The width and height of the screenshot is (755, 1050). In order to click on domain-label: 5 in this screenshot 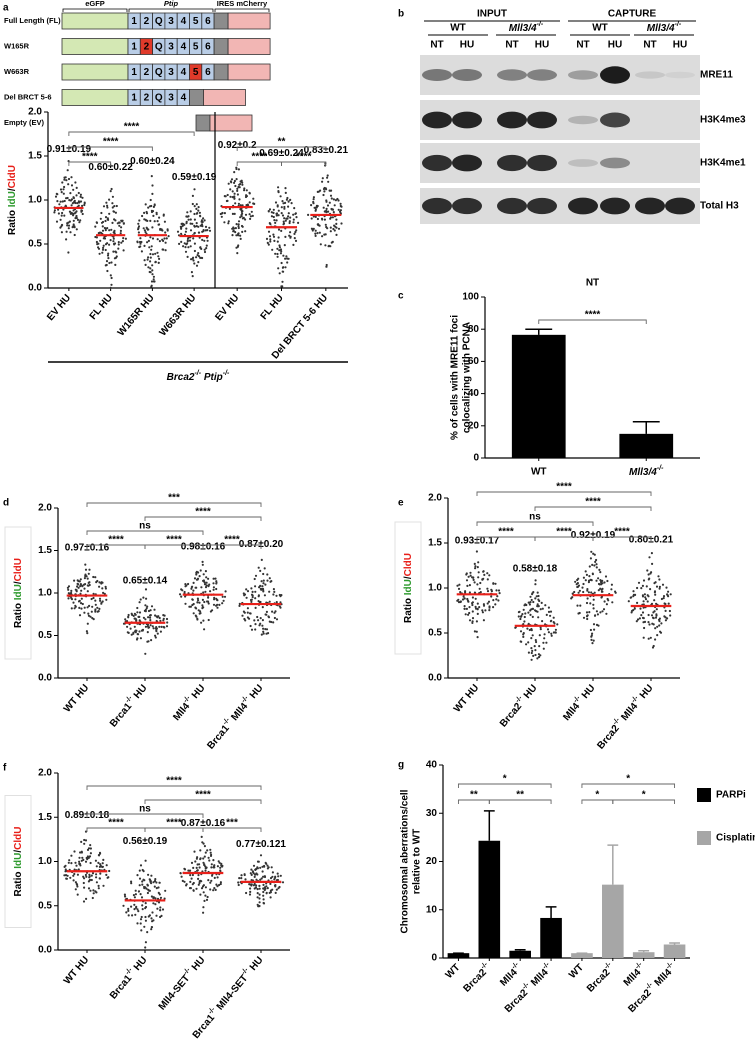, I will do `click(196, 72)`.